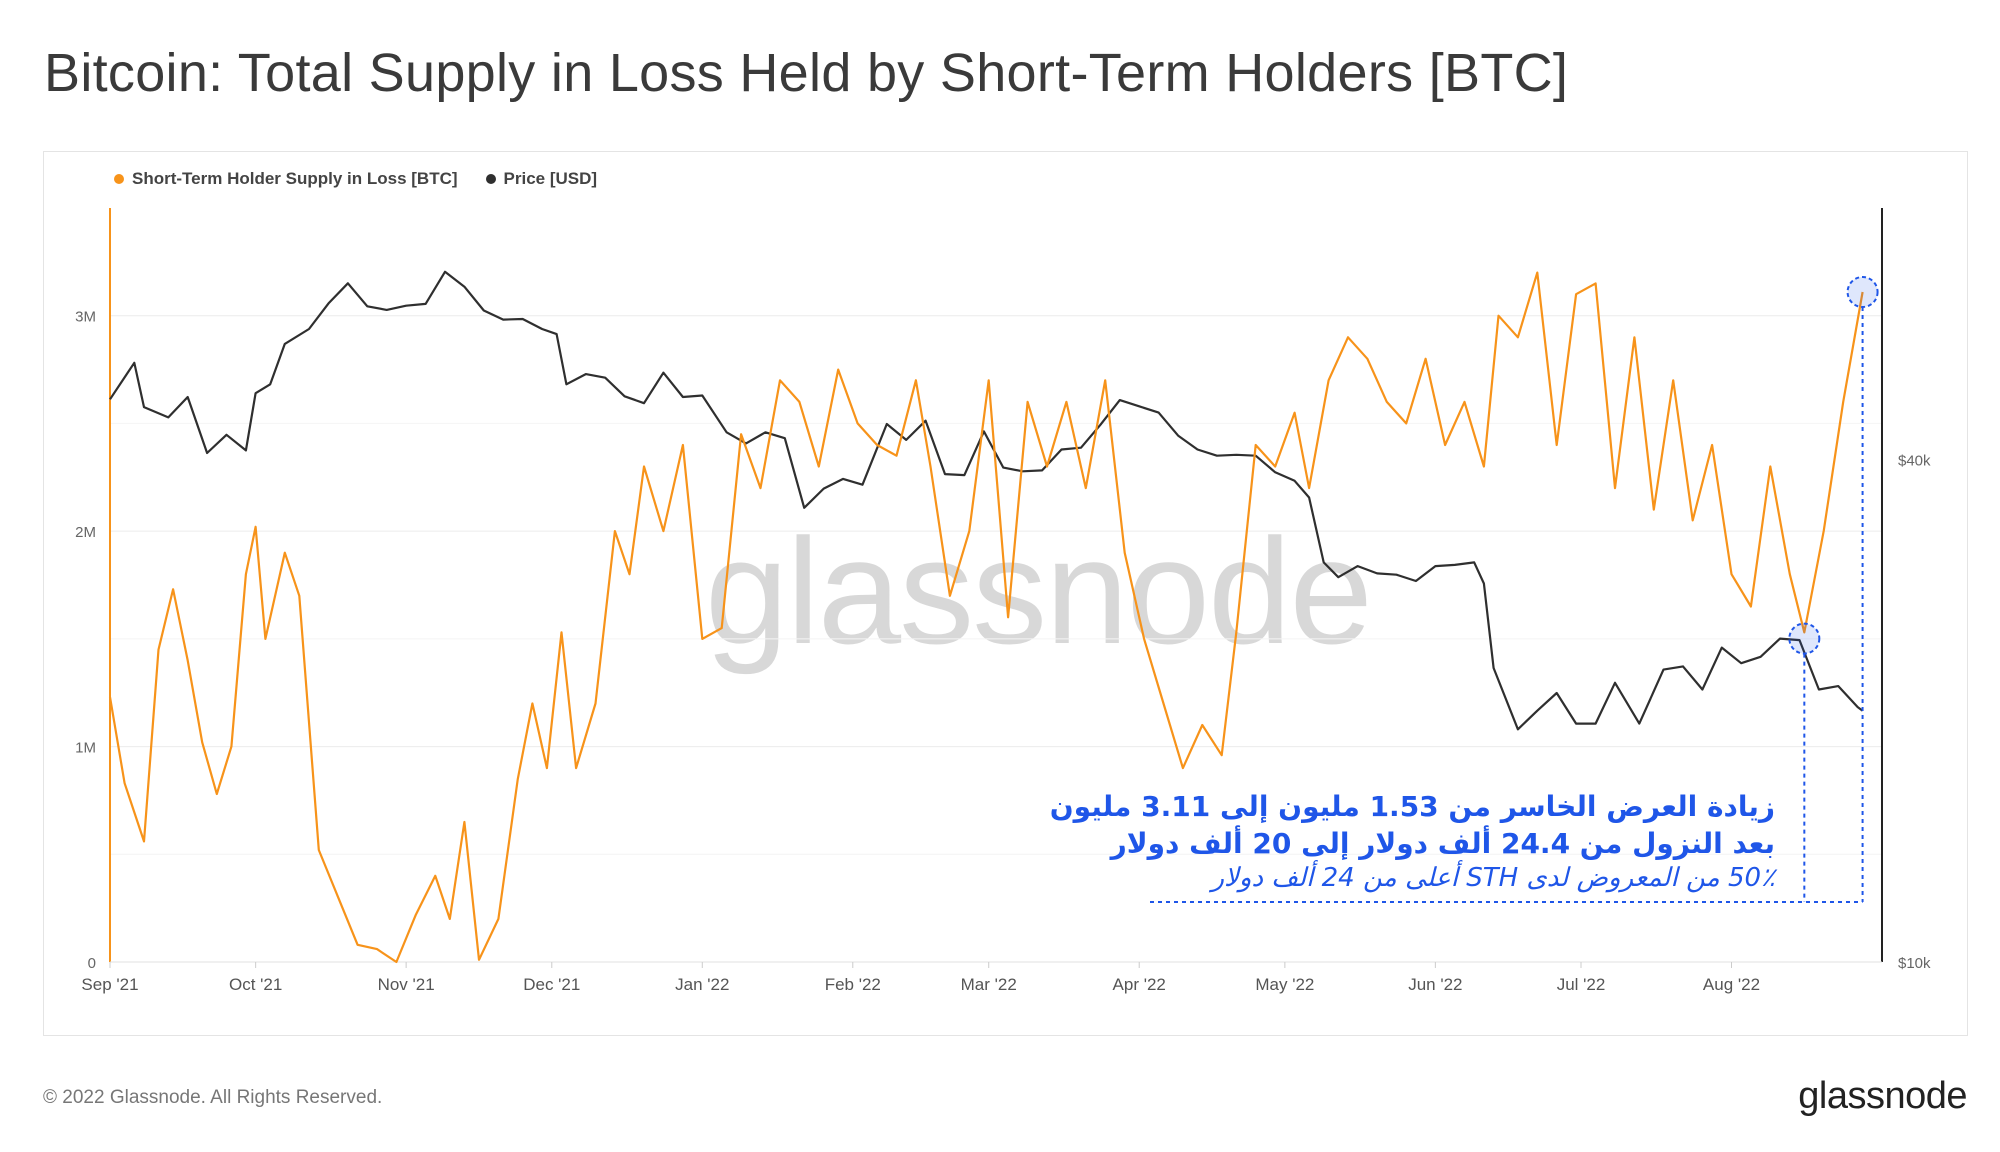 The width and height of the screenshot is (2000, 1152). What do you see at coordinates (1731, 984) in the screenshot?
I see `x-tick-label: Aug '22` at bounding box center [1731, 984].